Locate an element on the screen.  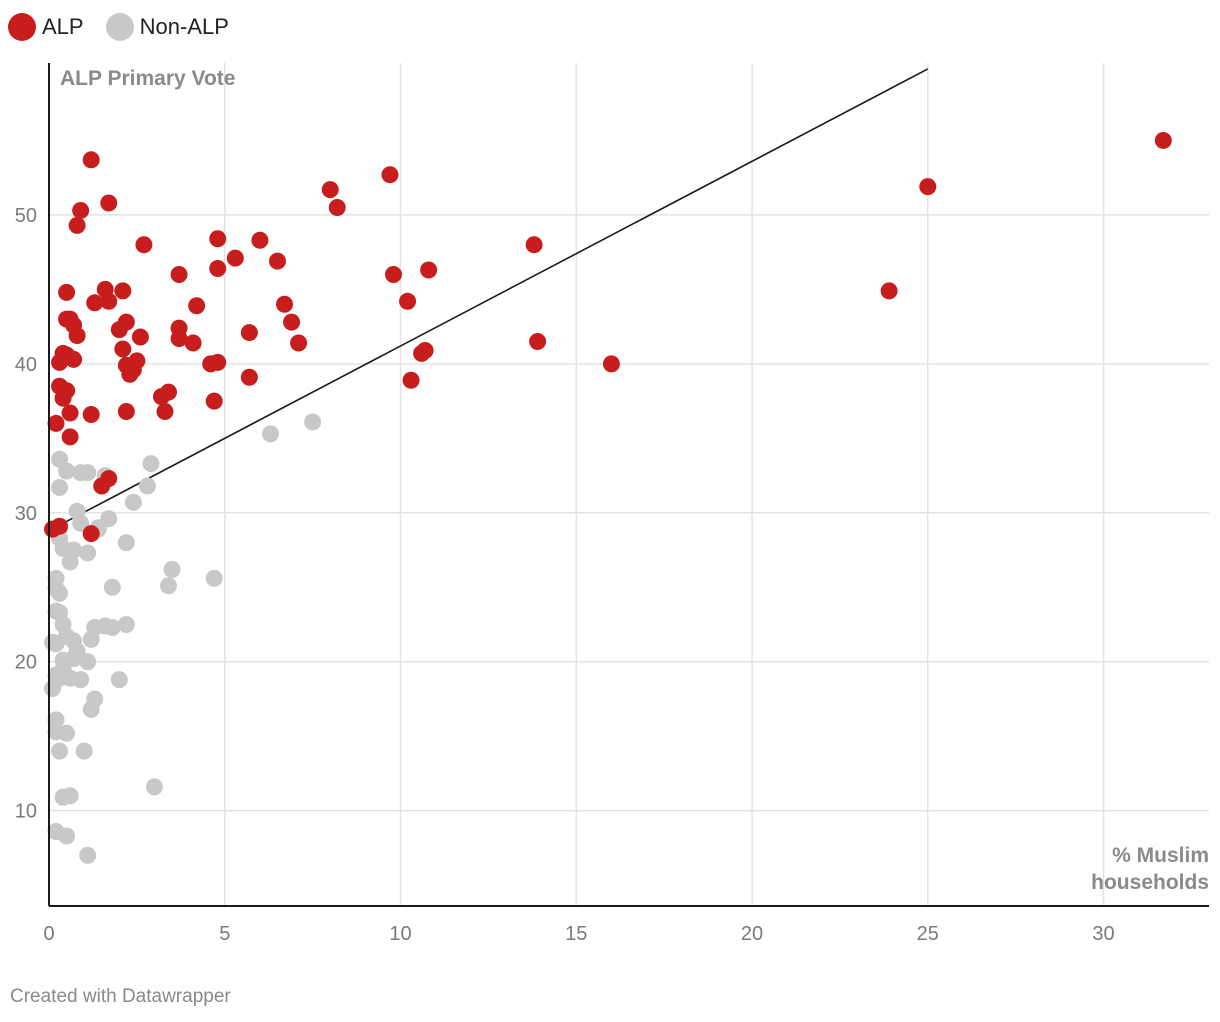
x-tick-label: 15 is located at coordinates (576, 934).